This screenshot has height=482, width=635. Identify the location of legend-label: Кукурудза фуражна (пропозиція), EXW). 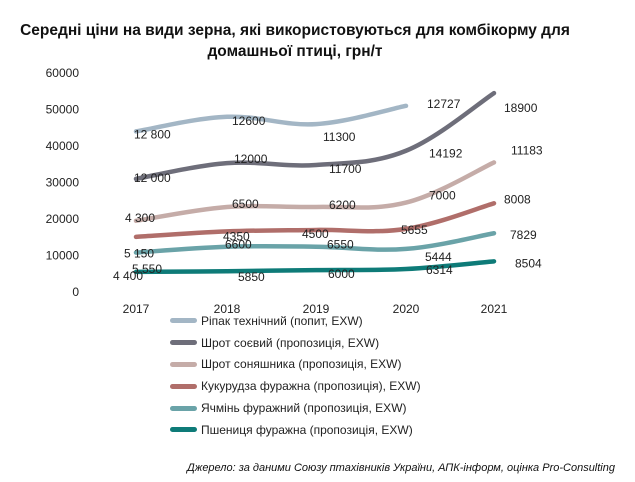
(311, 386).